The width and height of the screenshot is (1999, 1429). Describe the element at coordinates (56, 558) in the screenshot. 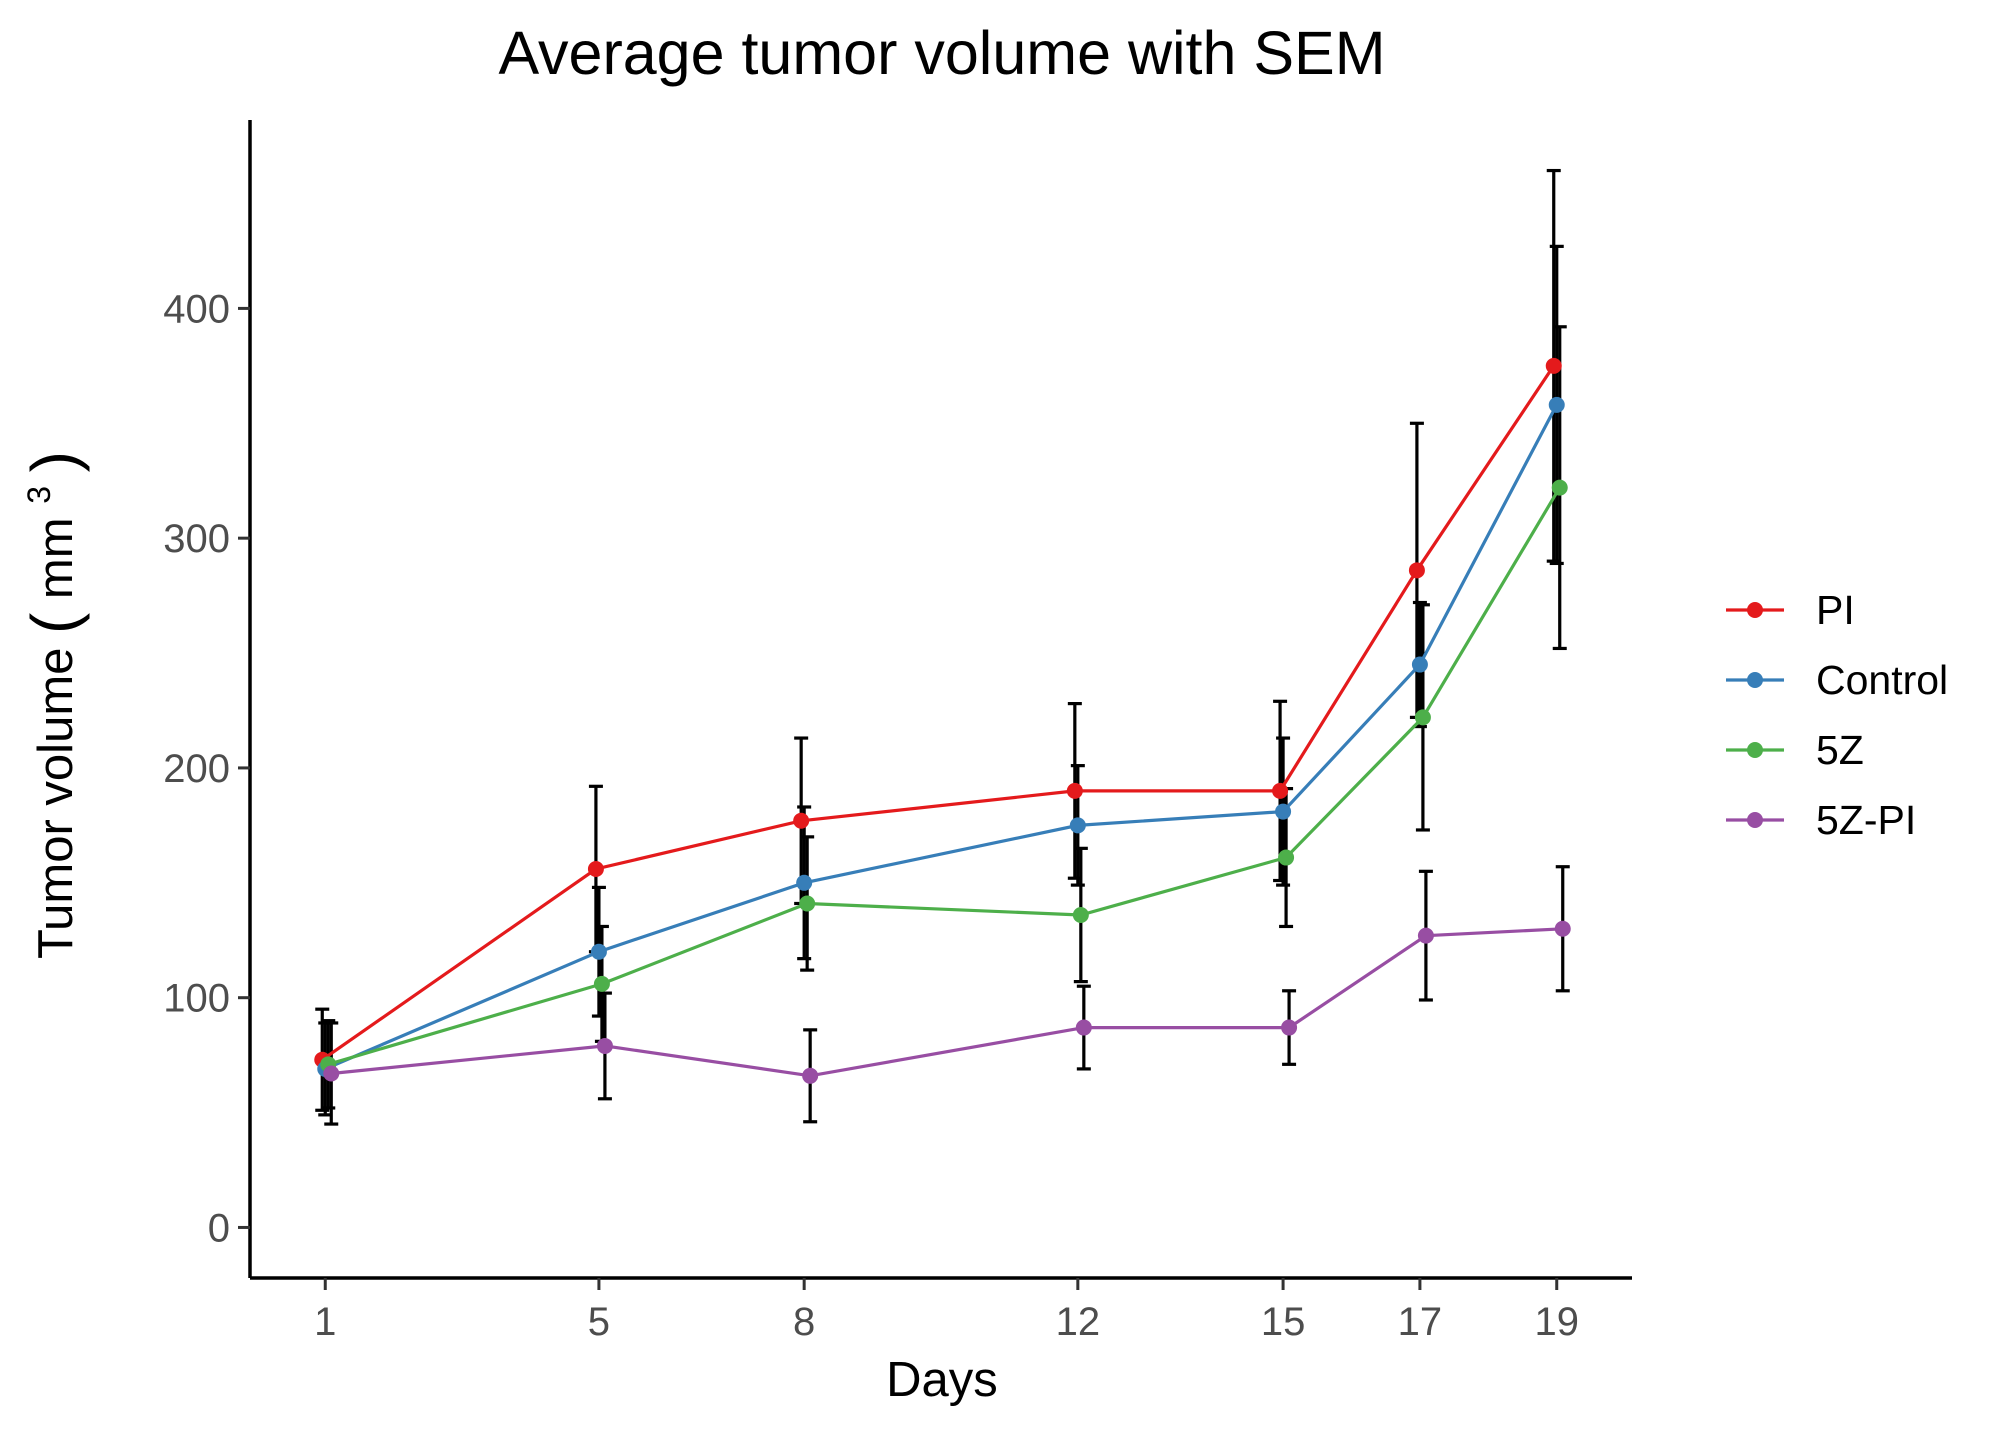

I see `y-axis-unit-base: mm` at that location.